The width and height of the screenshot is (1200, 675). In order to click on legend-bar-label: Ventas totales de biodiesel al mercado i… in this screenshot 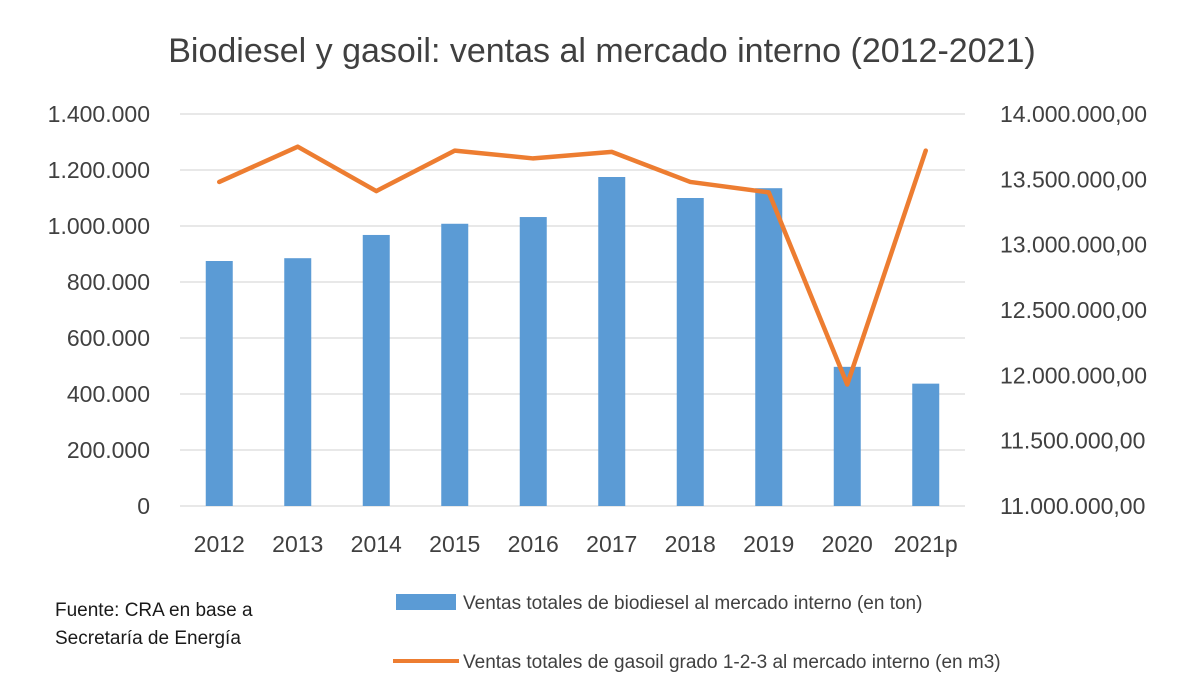, I will do `click(692, 603)`.